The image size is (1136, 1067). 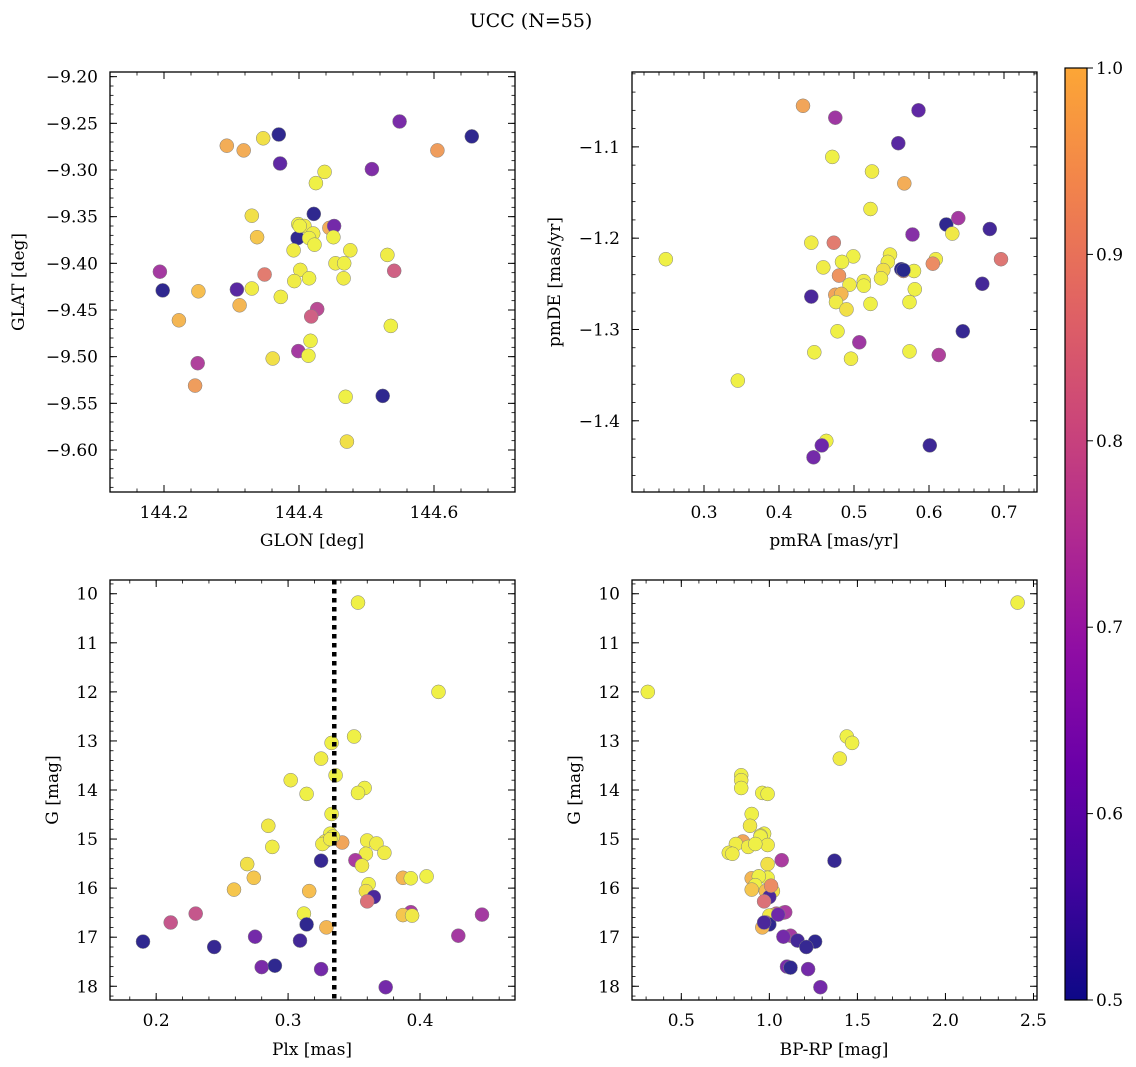 I want to click on points-pmra-pmde, so click(x=833, y=281).